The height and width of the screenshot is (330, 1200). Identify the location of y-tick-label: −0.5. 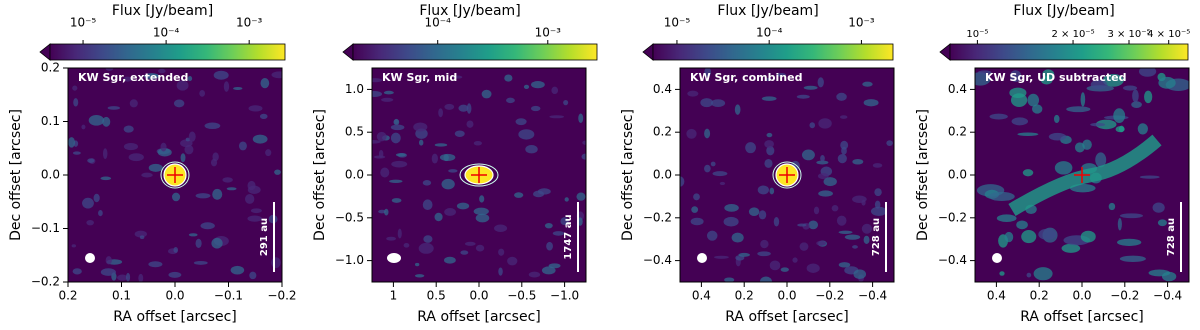
(349, 217).